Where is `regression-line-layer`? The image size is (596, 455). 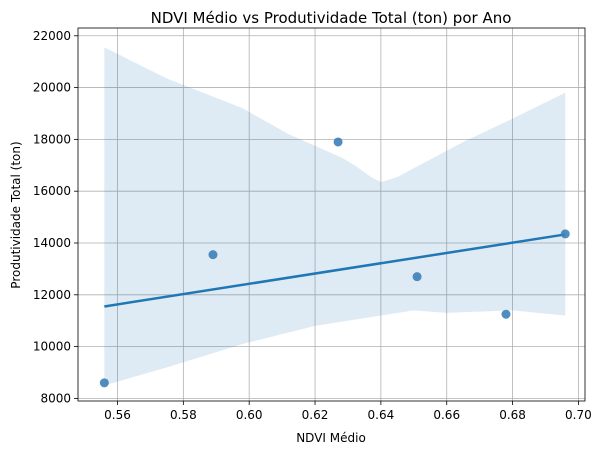 regression-line-layer is located at coordinates (335, 270).